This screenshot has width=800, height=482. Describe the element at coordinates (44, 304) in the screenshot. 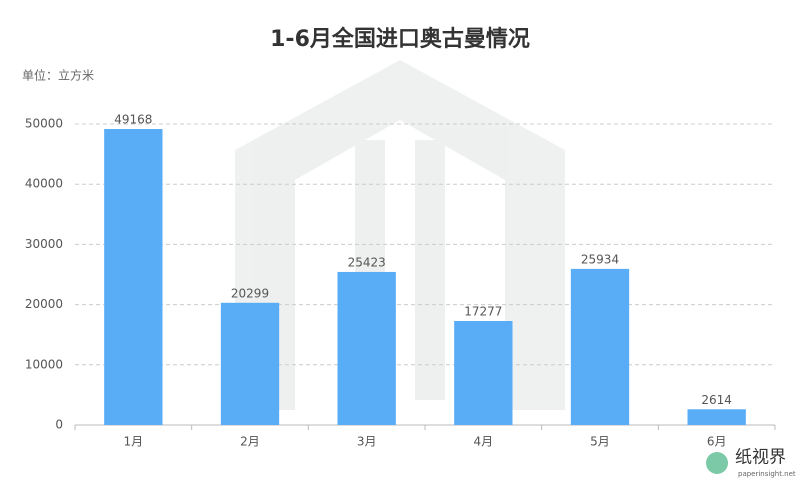

I see `y-tick-label: 20000` at that location.